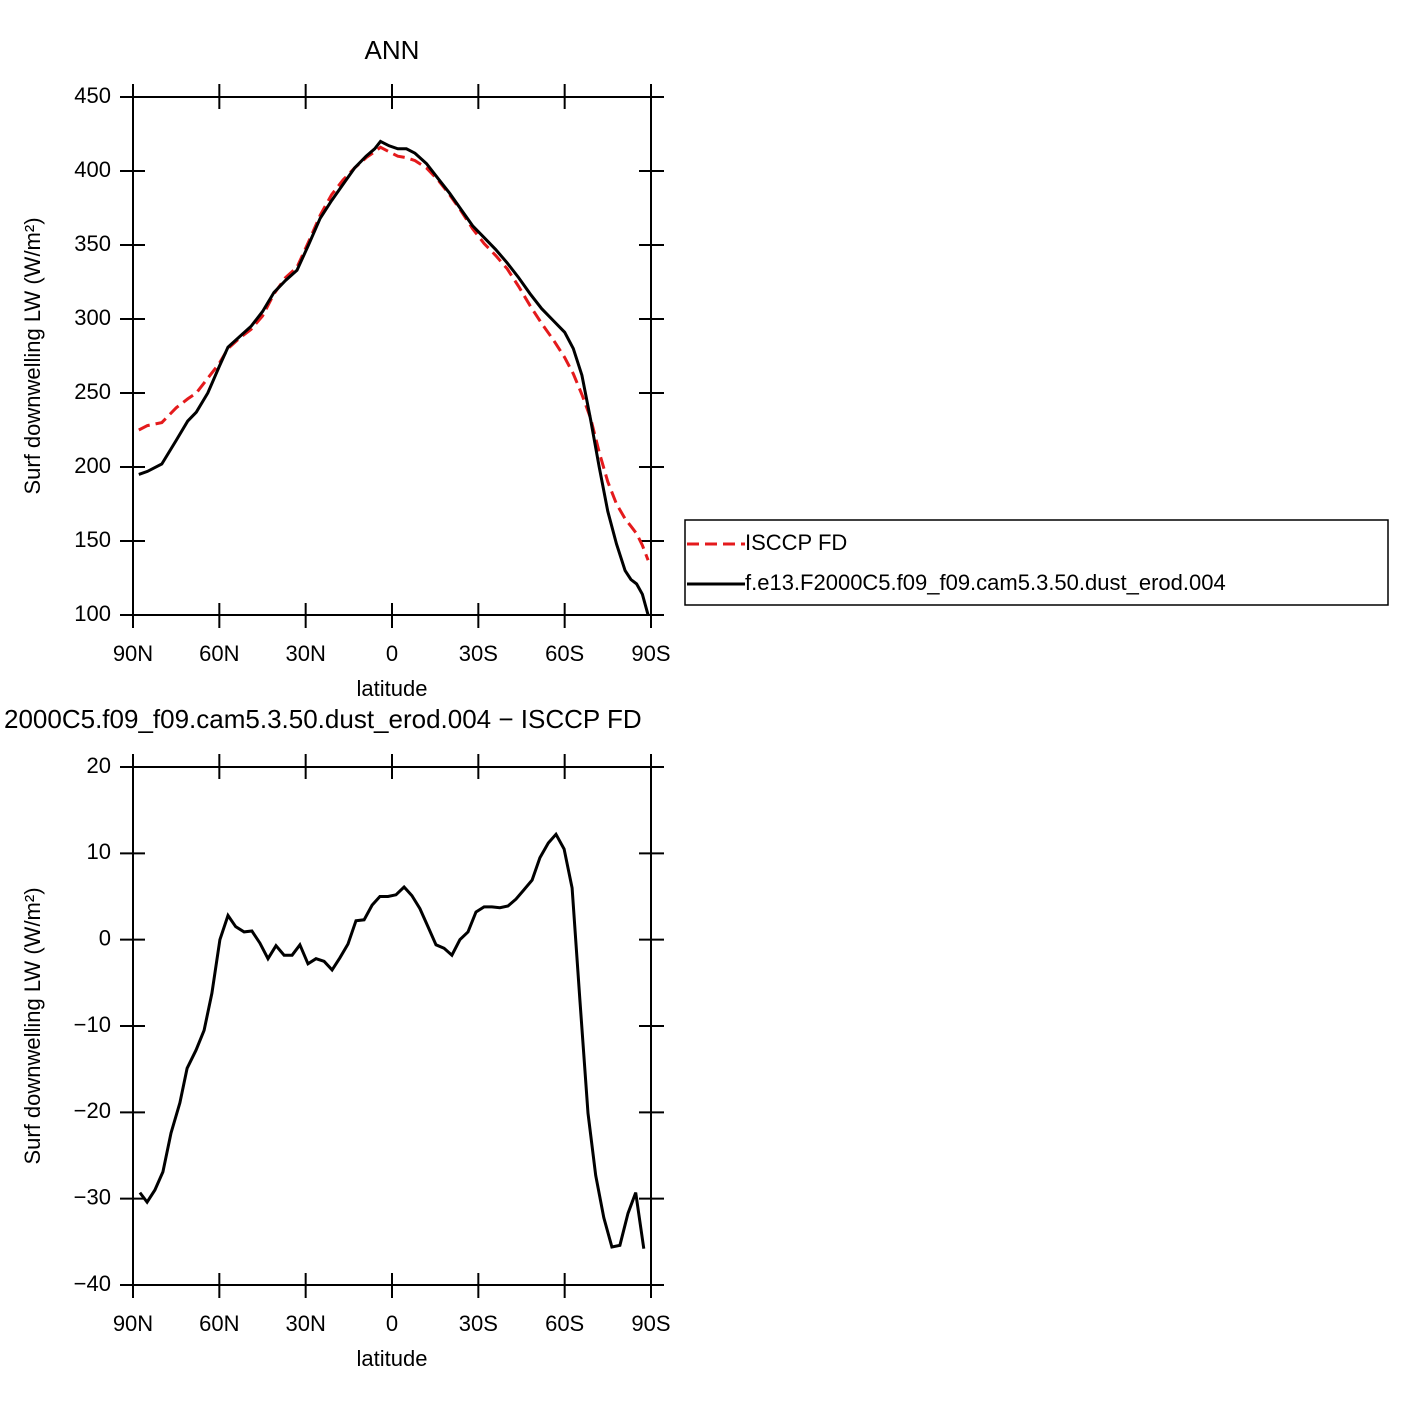 Image resolution: width=1408 pixels, height=1408 pixels. I want to click on legend-box, so click(1036, 562).